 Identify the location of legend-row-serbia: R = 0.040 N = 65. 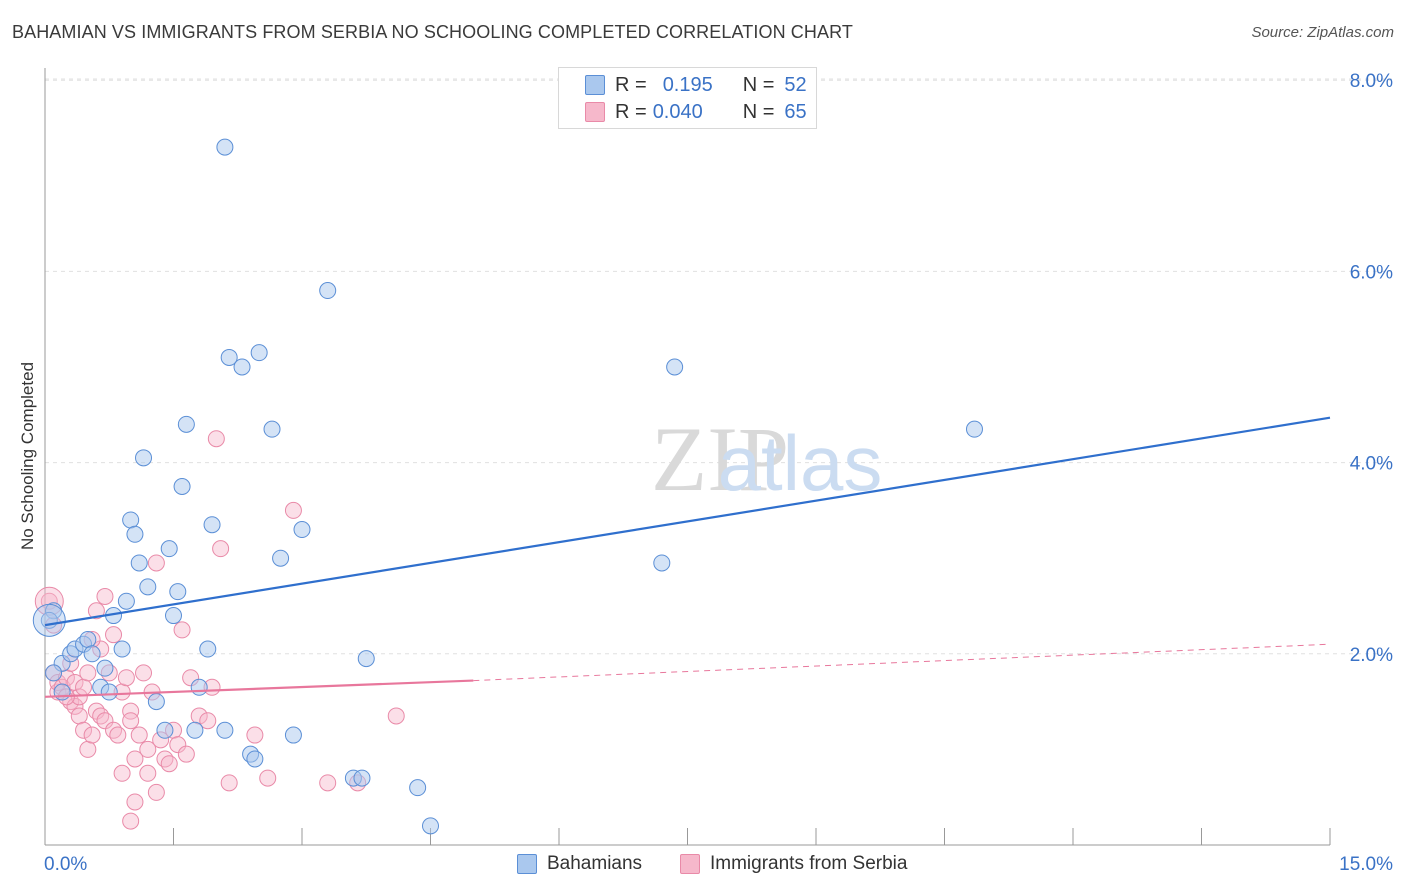
(696, 112).